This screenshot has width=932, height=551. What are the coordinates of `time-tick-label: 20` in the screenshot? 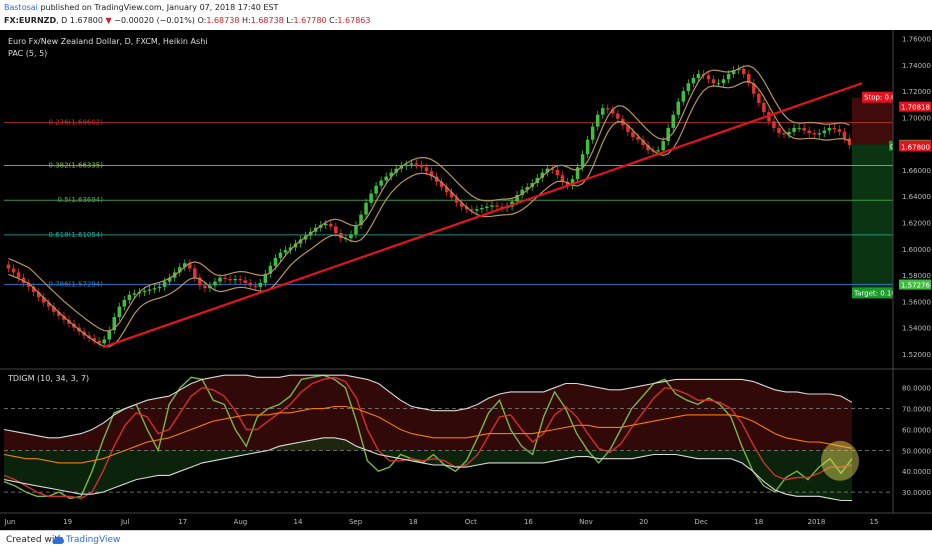 It's located at (643, 522).